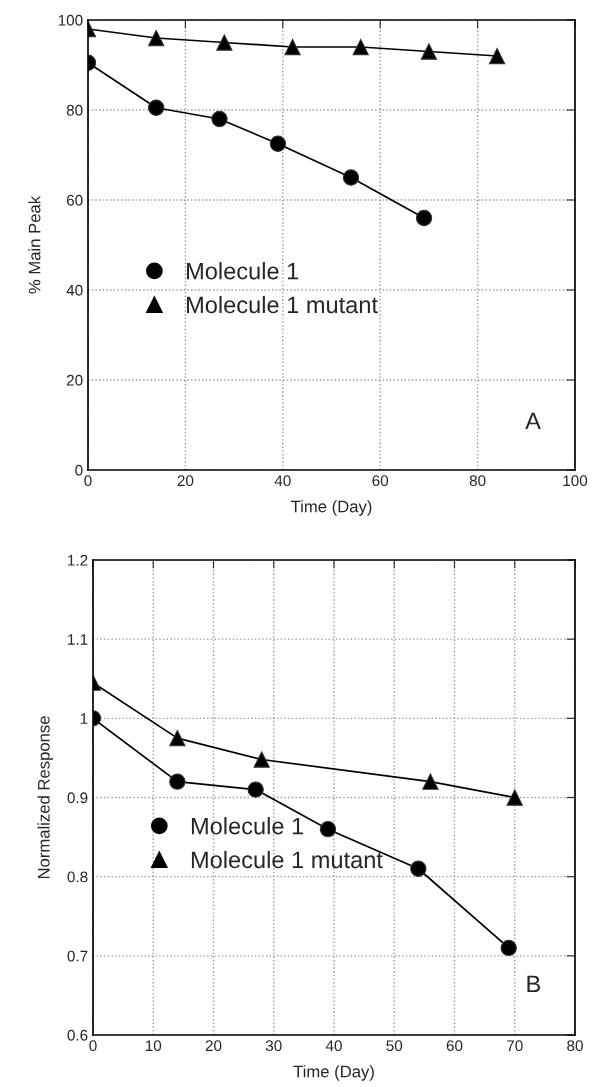 The width and height of the screenshot is (598, 1087). I want to click on x-tick-label: 70, so click(515, 1046).